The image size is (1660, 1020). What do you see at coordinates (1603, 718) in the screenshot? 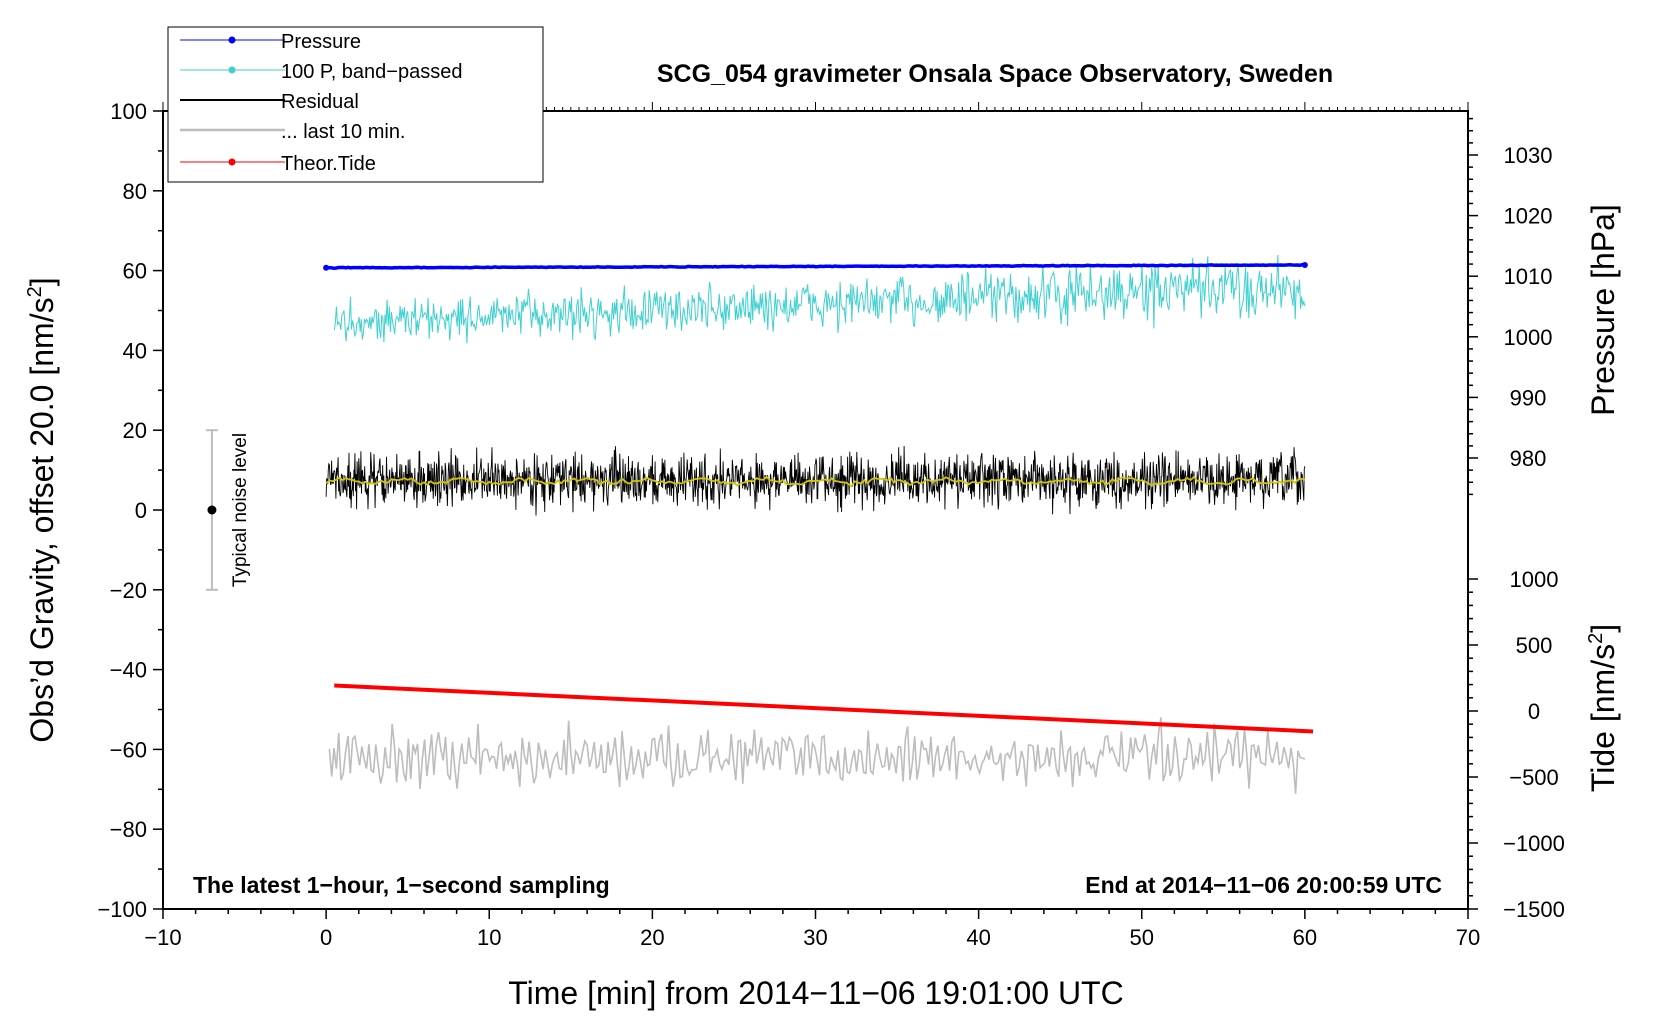
I see `y-axis-title-tide-main: Tide [nm/s` at bounding box center [1603, 718].